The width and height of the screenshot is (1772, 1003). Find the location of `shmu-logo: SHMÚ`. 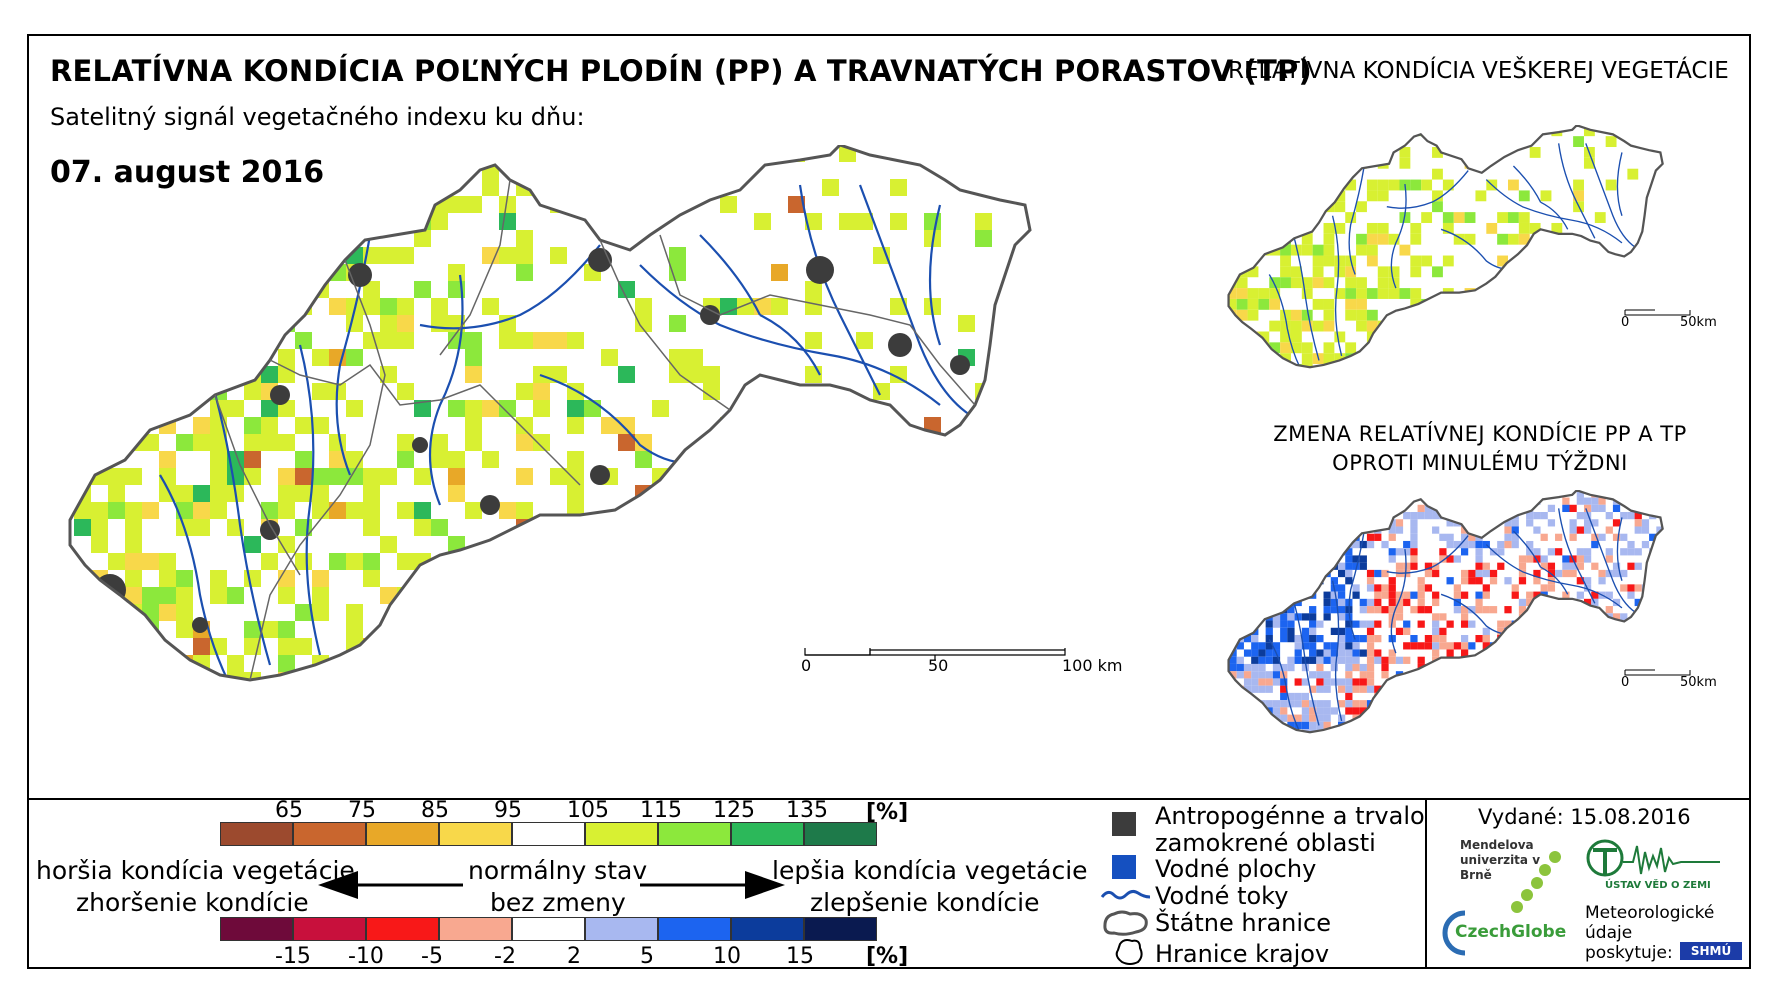

shmu-logo: SHMÚ is located at coordinates (1711, 951).